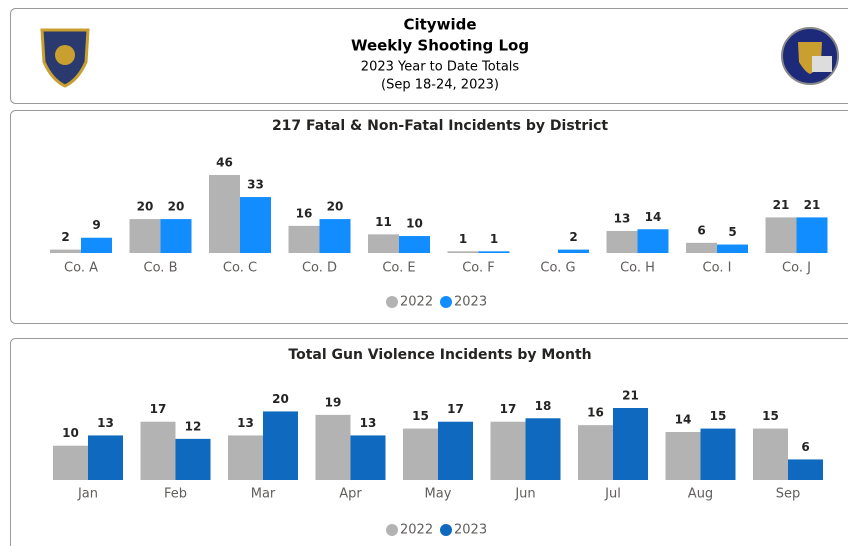 The height and width of the screenshot is (546, 848). Describe the element at coordinates (193, 426) in the screenshot. I see `data-label: 12` at that location.